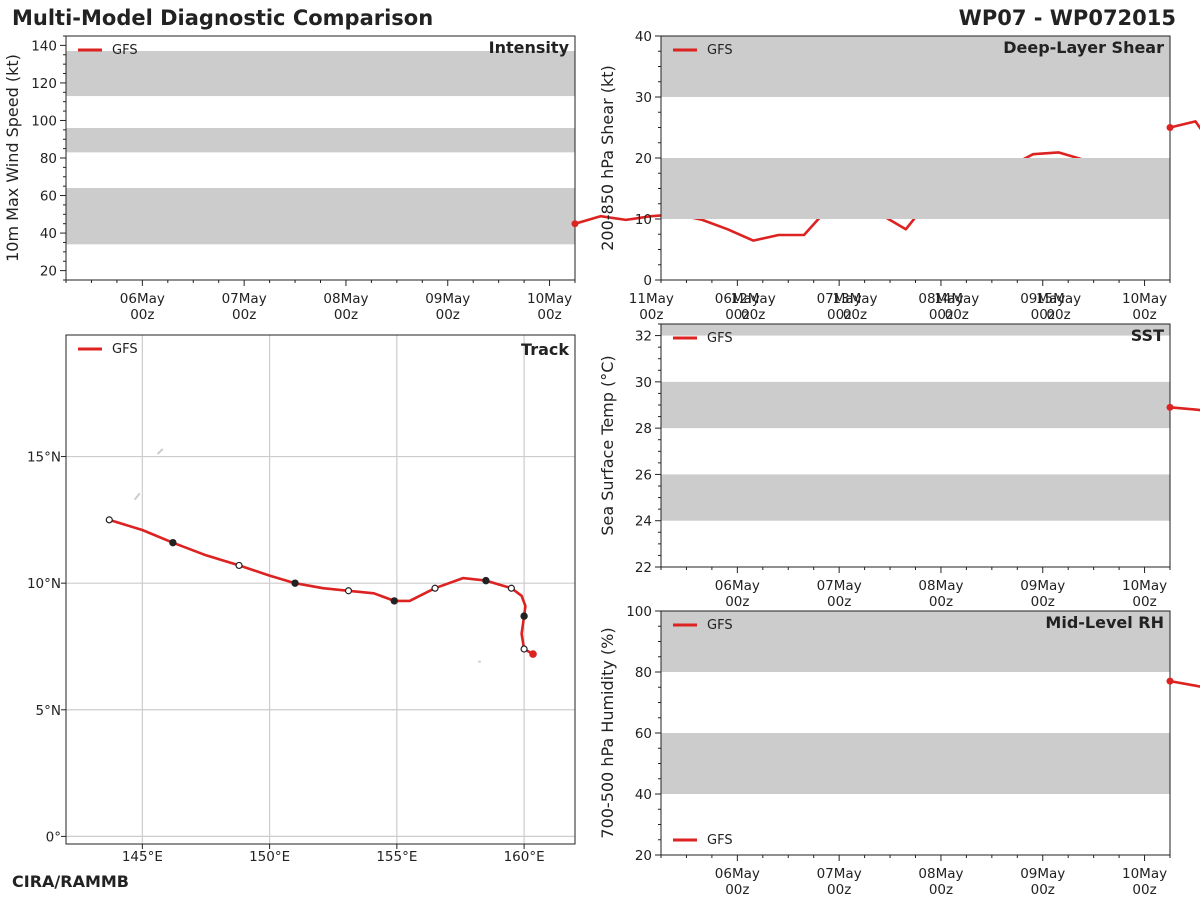 The width and height of the screenshot is (1200, 900). I want to click on track-ytick-label: 15°N, so click(44, 458).